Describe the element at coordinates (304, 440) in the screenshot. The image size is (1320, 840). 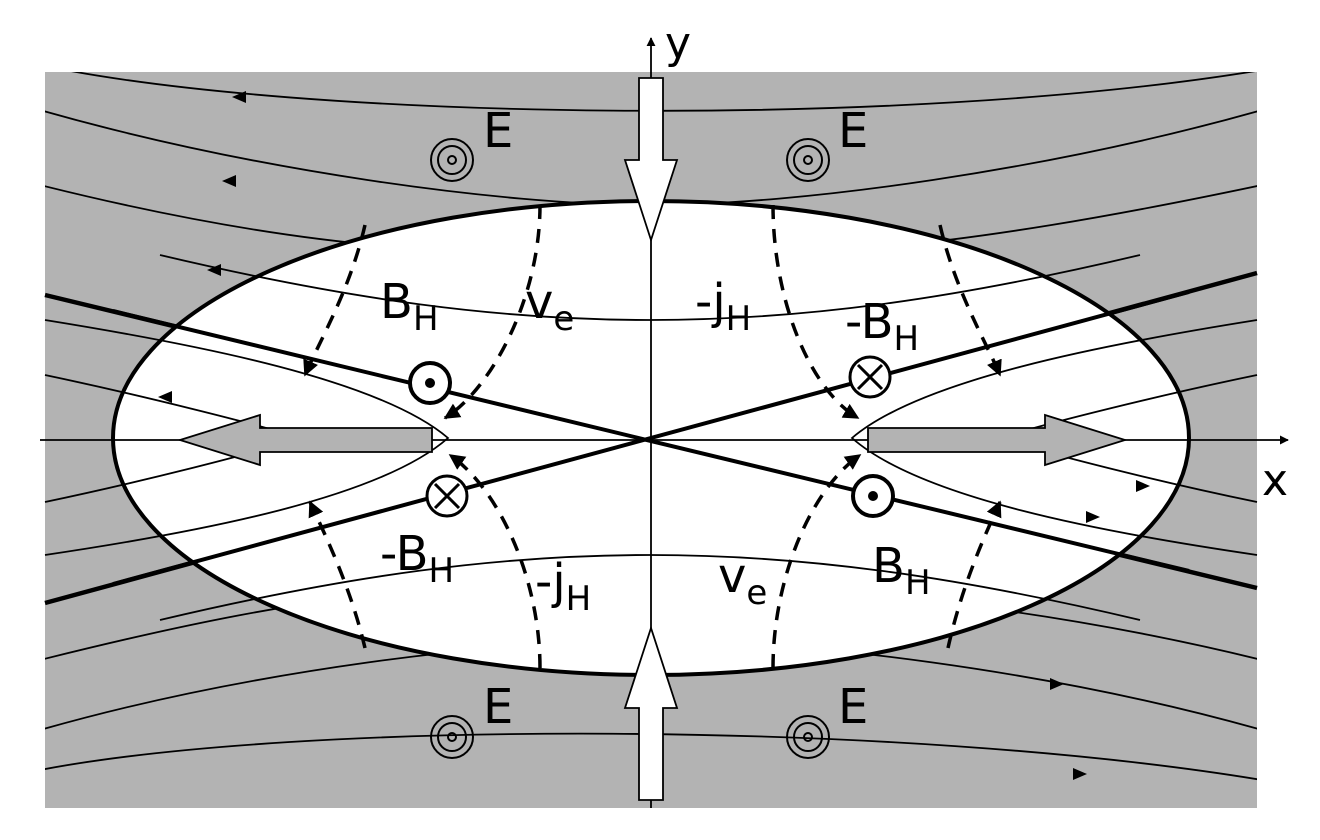
I see `outflow-arrow-left` at that location.